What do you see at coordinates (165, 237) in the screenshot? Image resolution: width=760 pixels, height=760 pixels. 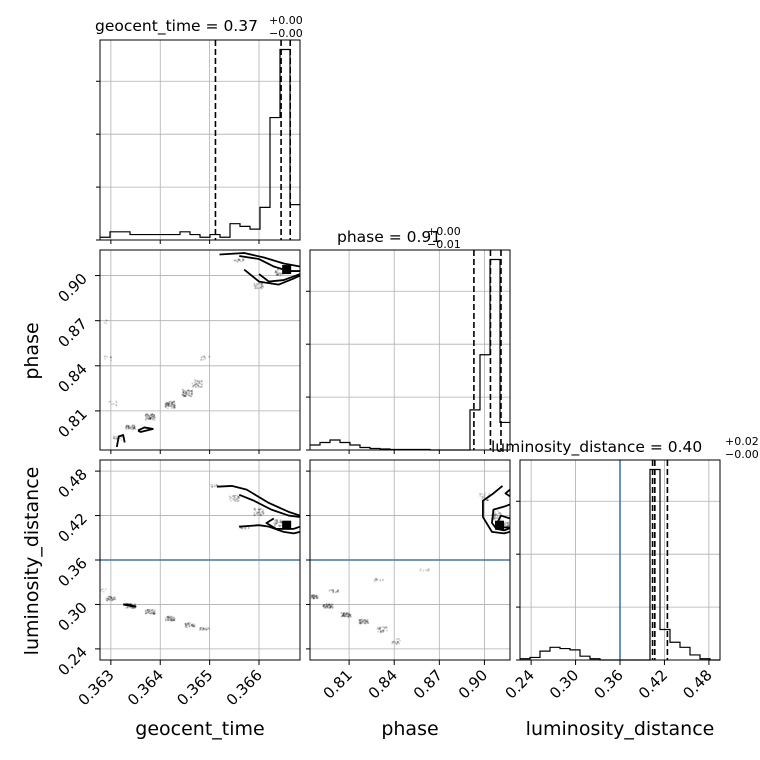 I see `histogram-bar` at bounding box center [165, 237].